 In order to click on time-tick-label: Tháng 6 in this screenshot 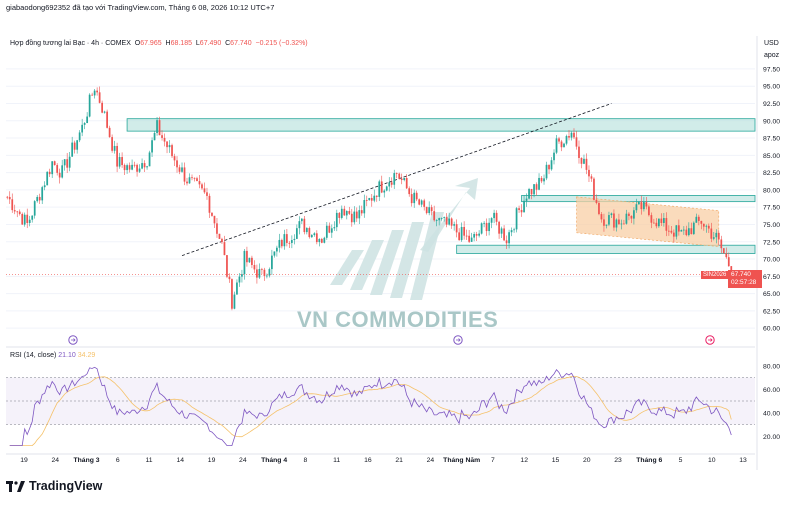, I will do `click(649, 460)`.